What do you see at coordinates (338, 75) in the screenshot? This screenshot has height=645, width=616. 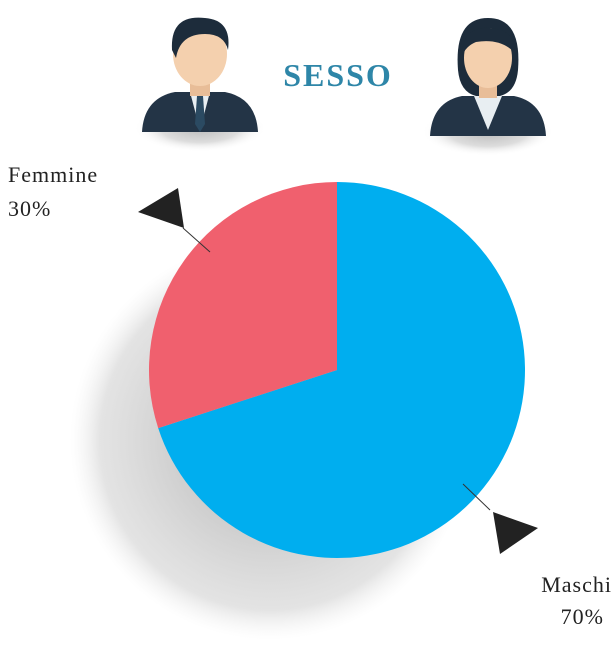 I see `chart-title: SESSO` at bounding box center [338, 75].